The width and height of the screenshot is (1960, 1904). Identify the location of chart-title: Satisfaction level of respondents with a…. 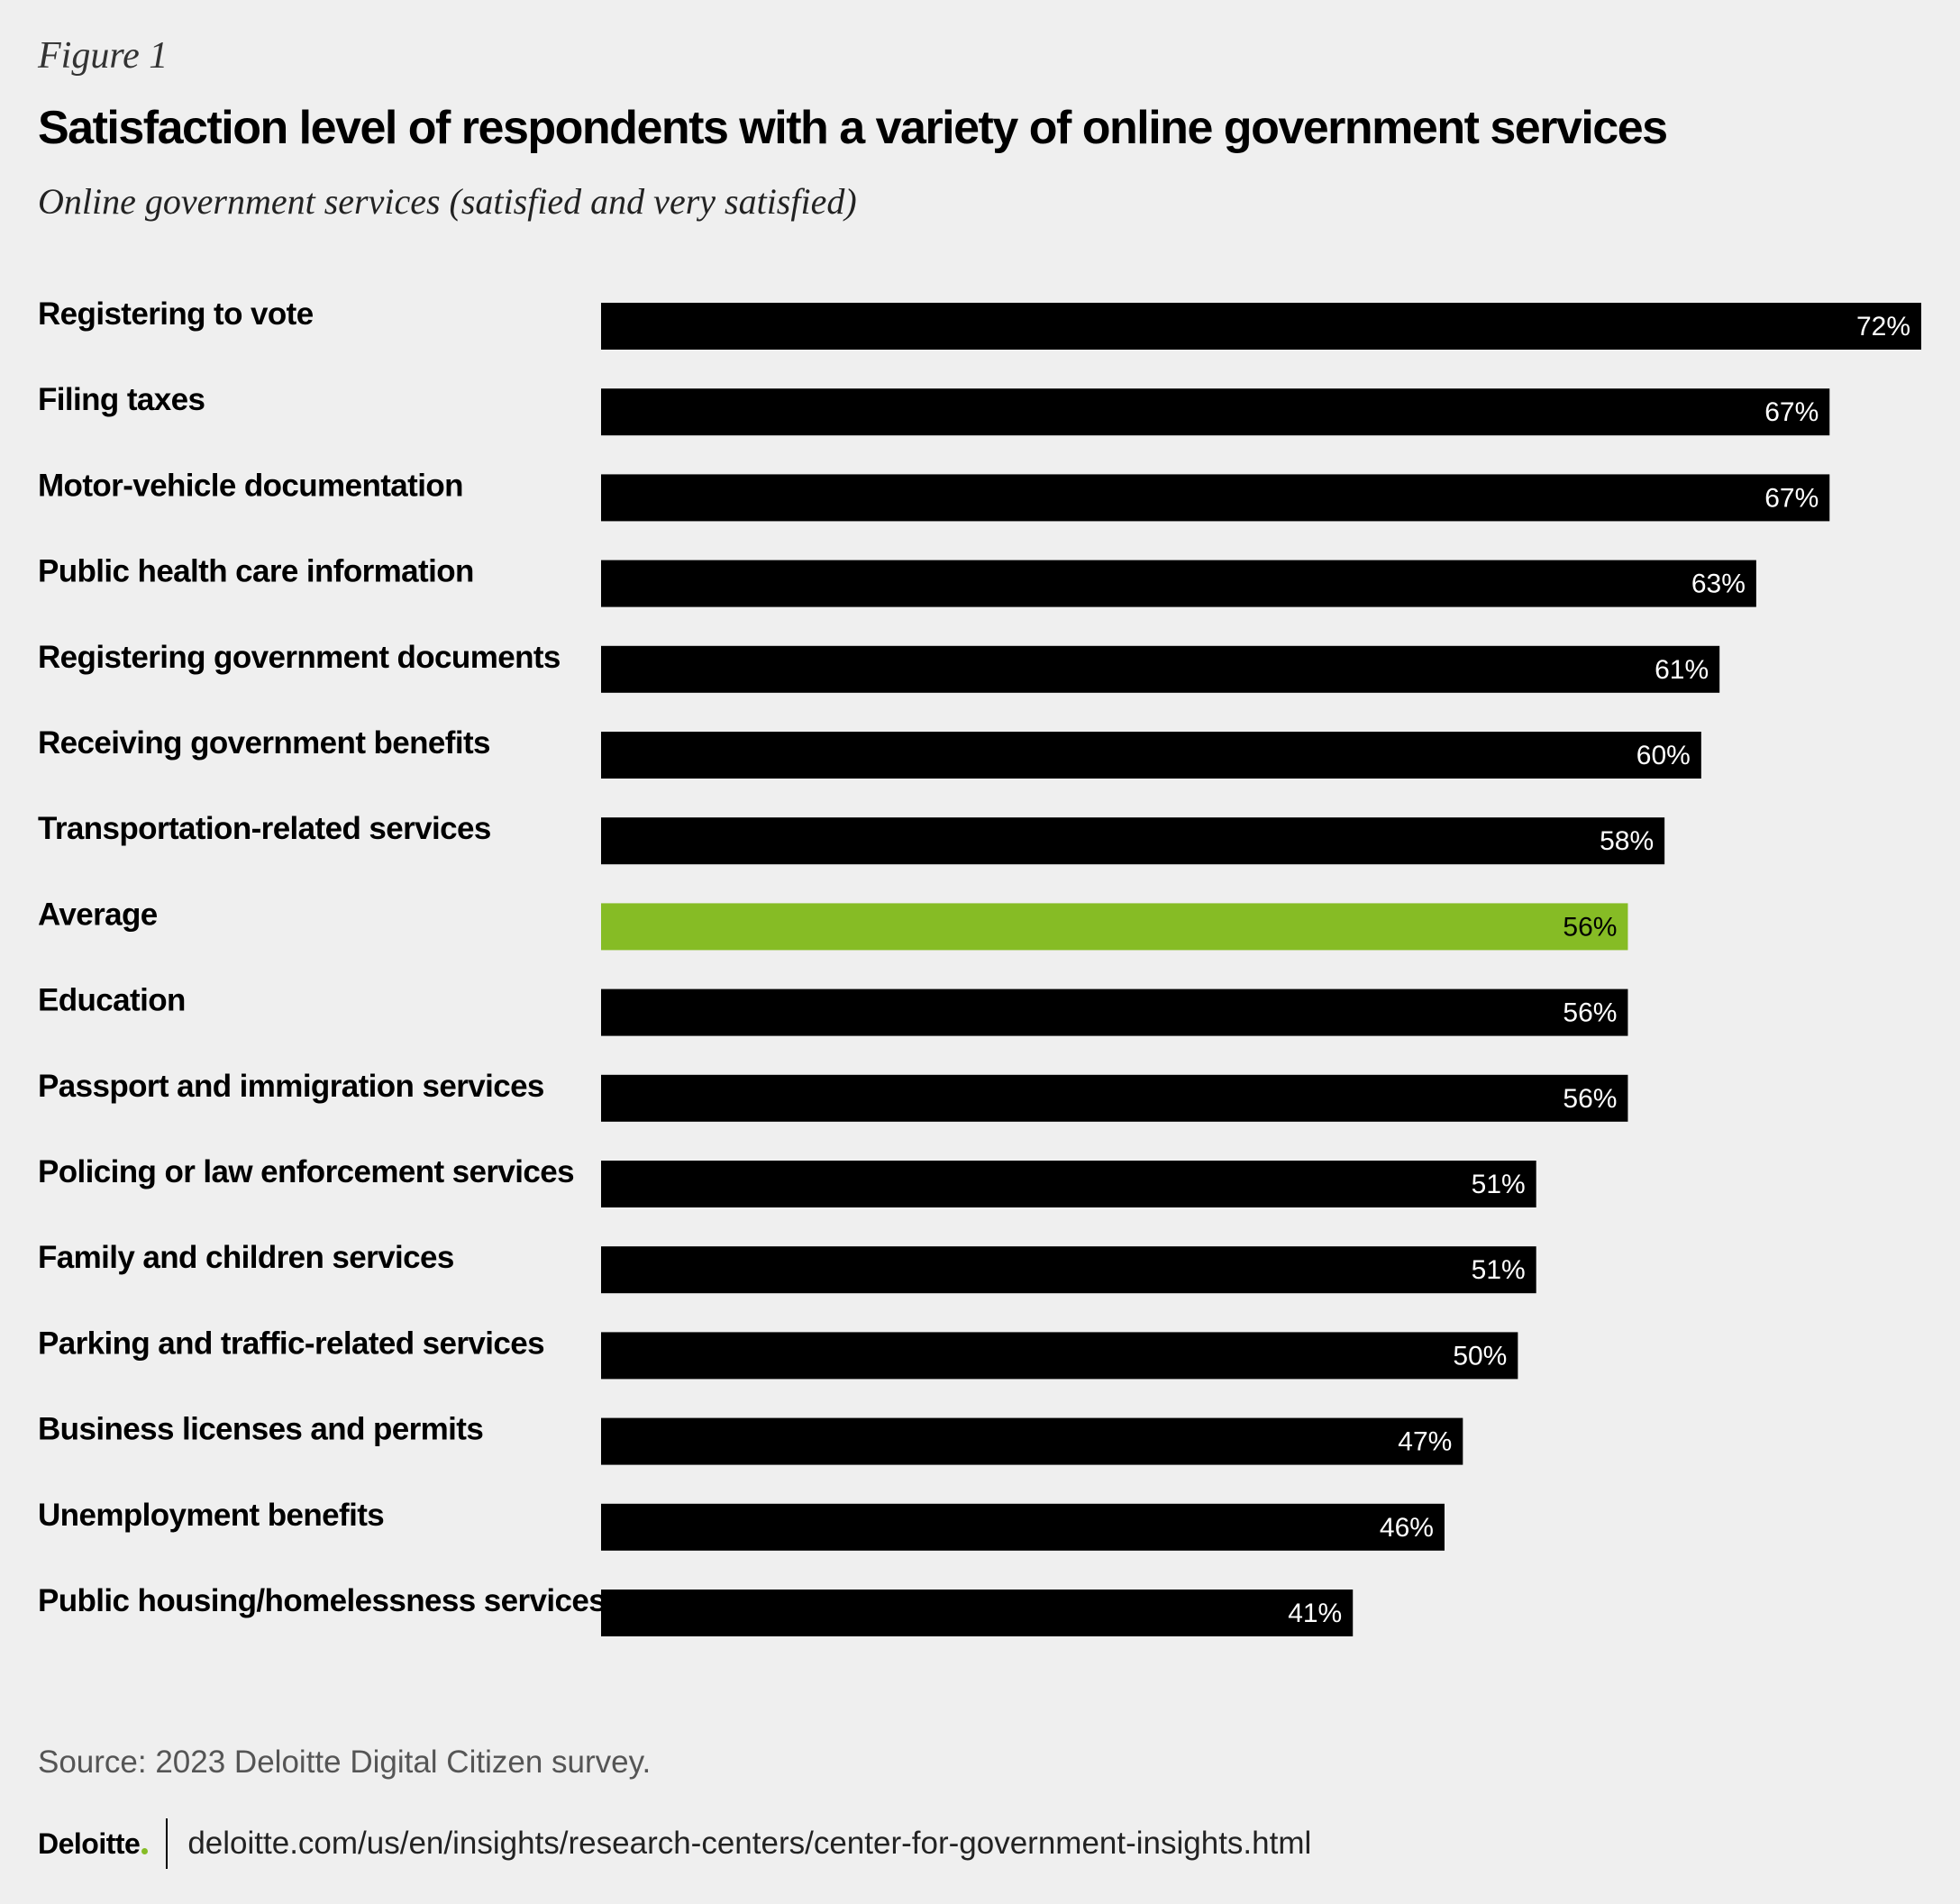
(853, 128).